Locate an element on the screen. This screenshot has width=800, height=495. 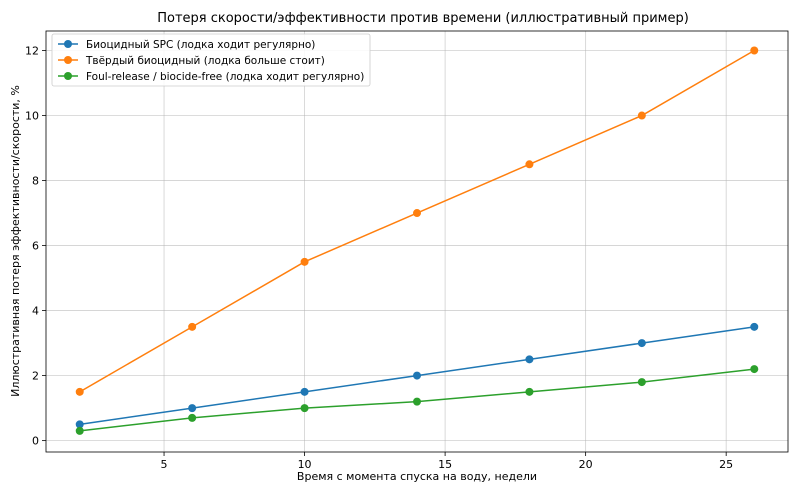
y-tick-label: 4 is located at coordinates (35, 311).